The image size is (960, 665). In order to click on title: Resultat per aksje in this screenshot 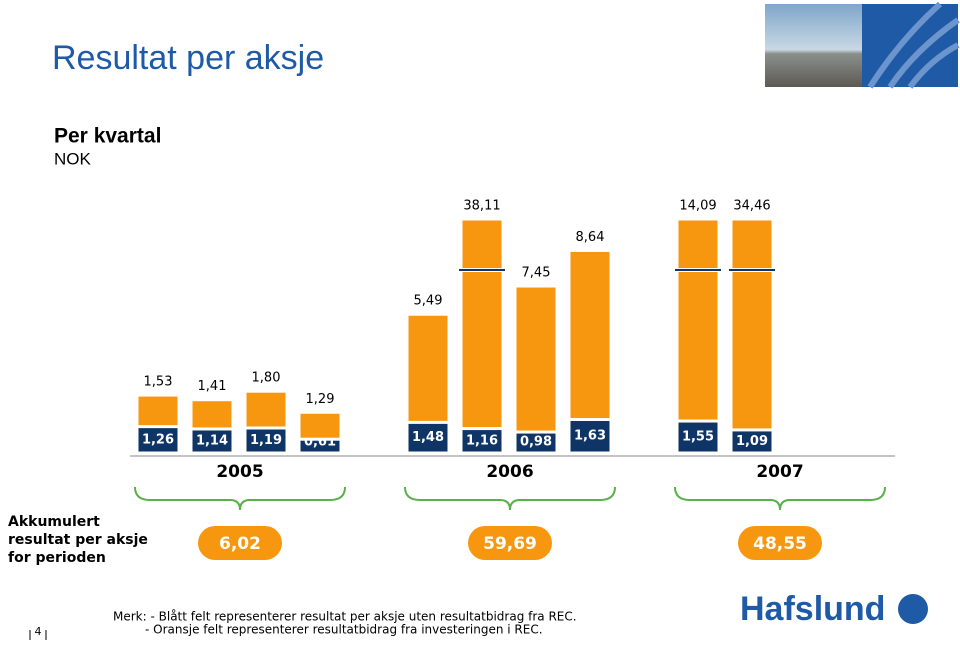, I will do `click(188, 58)`.